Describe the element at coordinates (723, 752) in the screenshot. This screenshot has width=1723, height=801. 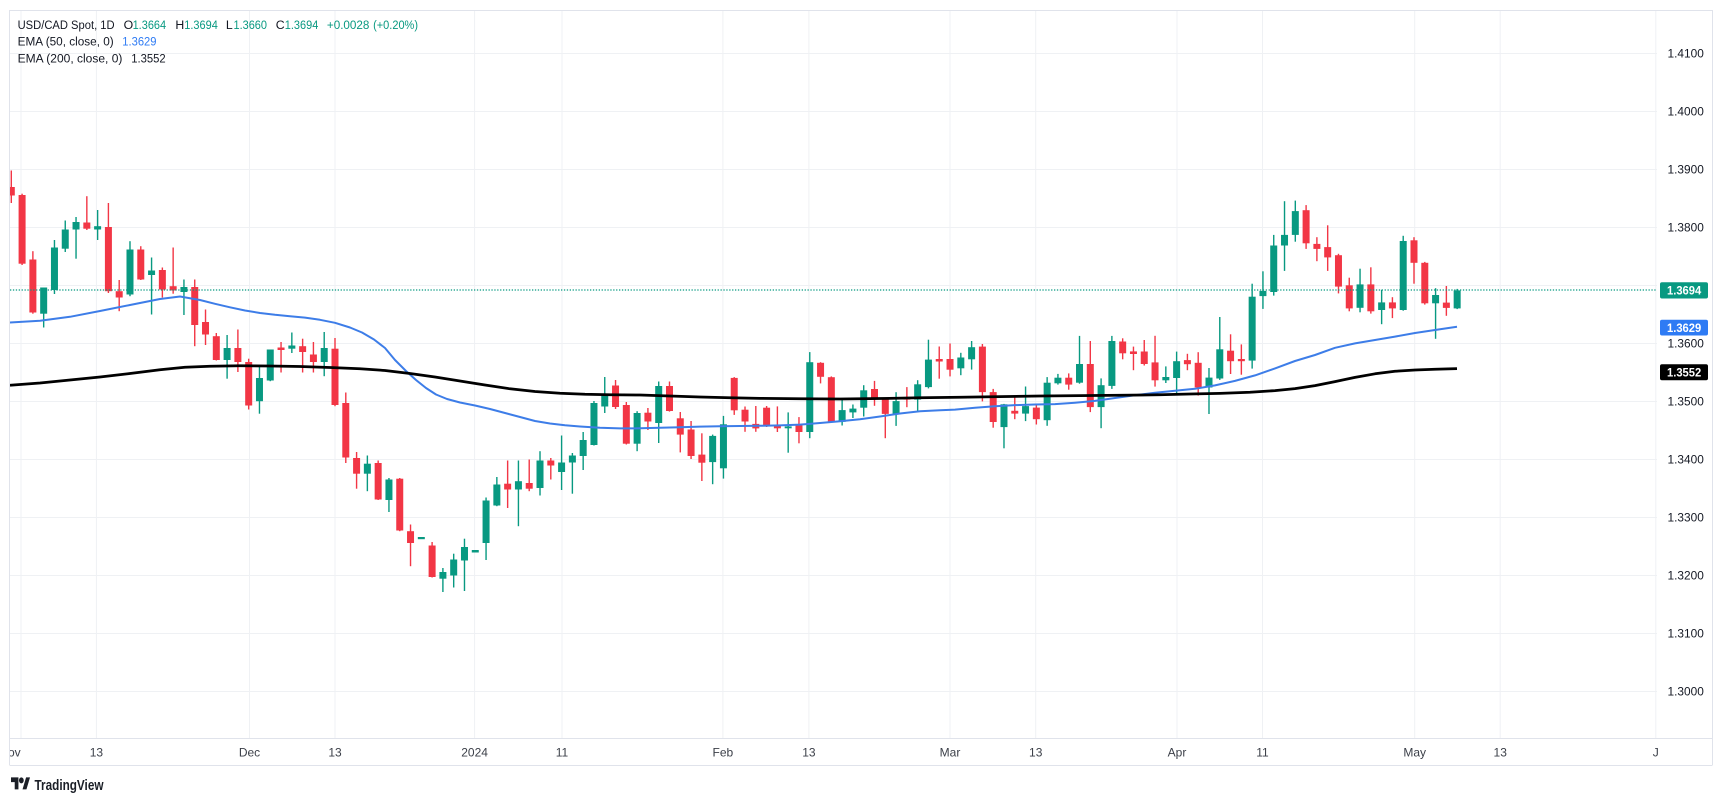
I see `svg-text: Feb` at that location.